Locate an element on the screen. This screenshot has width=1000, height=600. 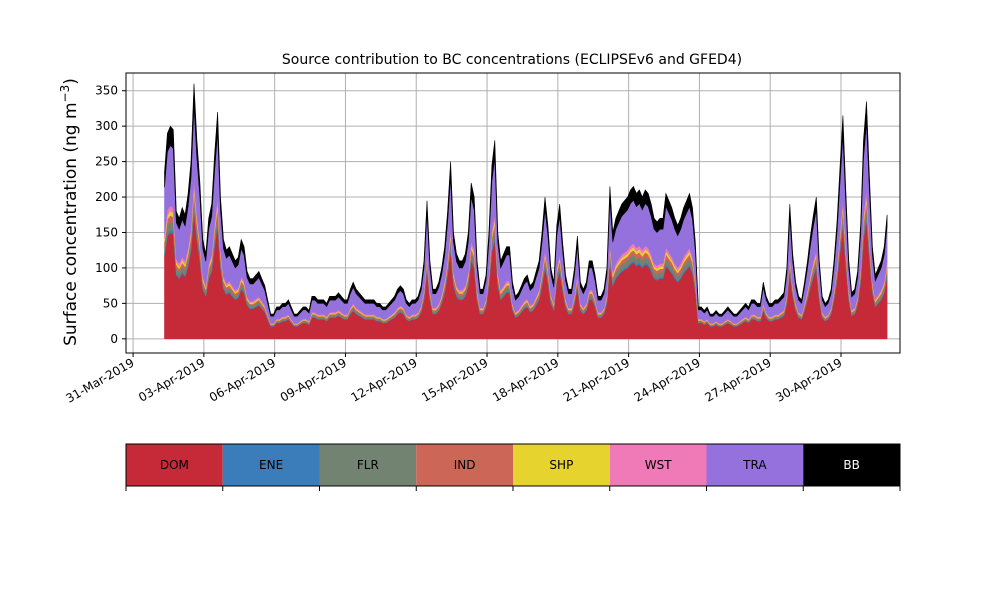
legend-swatch-bb is located at coordinates (851, 465).